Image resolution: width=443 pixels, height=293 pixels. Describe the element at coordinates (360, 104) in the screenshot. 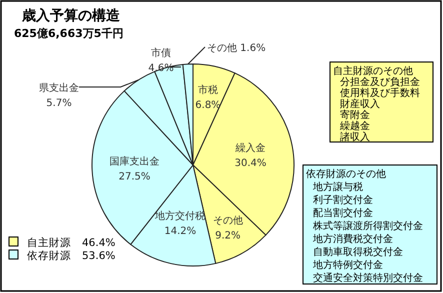

I see `text: 財産収入` at that location.